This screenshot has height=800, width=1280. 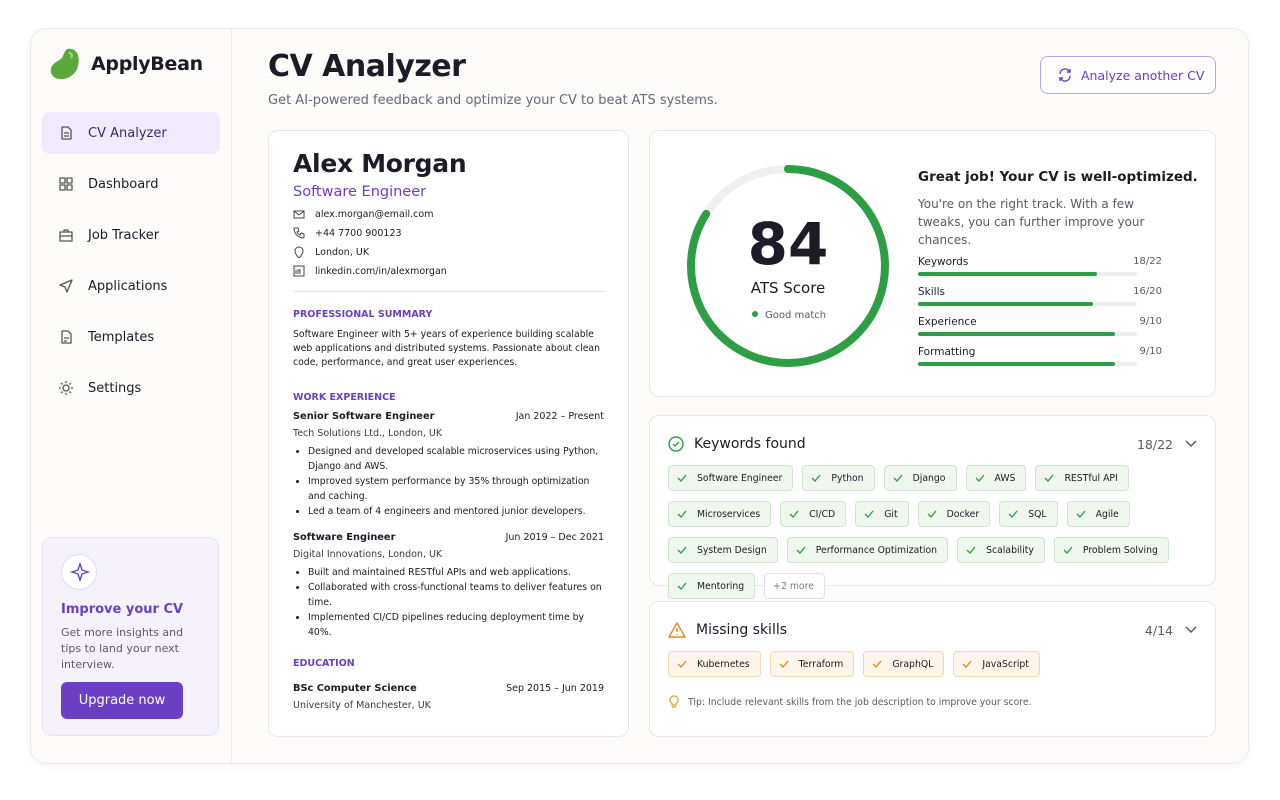 I want to click on job-title: Senior Software Engineer, so click(x=363, y=416).